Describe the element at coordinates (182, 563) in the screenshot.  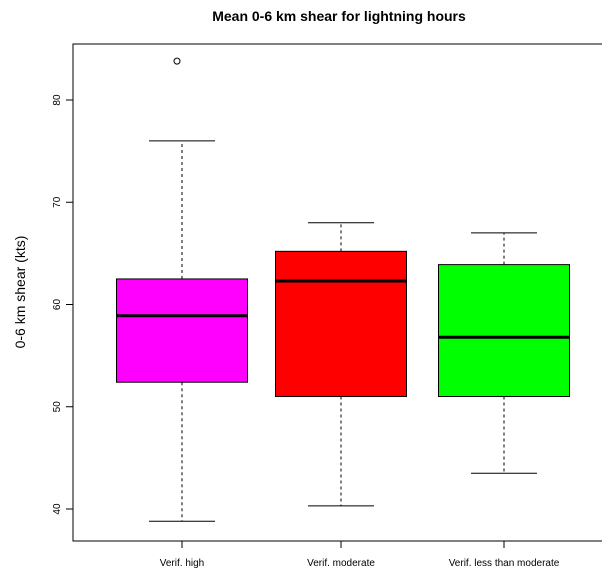
I see `x-tick-label: Verif. high` at that location.